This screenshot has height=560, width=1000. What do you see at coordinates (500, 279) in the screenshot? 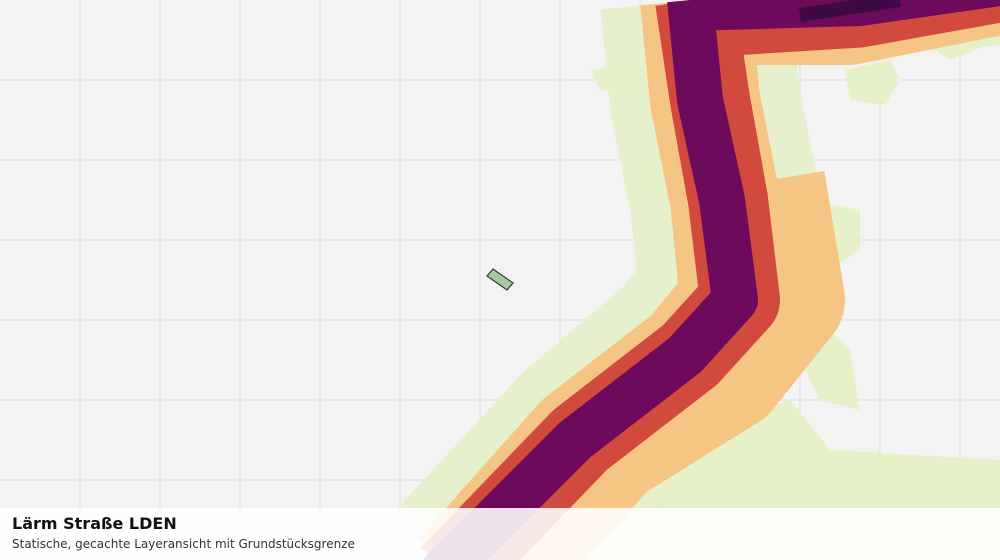
I see `parcel-boundary` at bounding box center [500, 279].